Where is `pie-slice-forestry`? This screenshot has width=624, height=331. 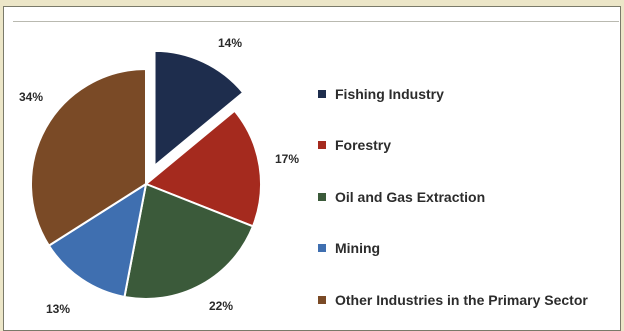 pie-slice-forestry is located at coordinates (203, 168).